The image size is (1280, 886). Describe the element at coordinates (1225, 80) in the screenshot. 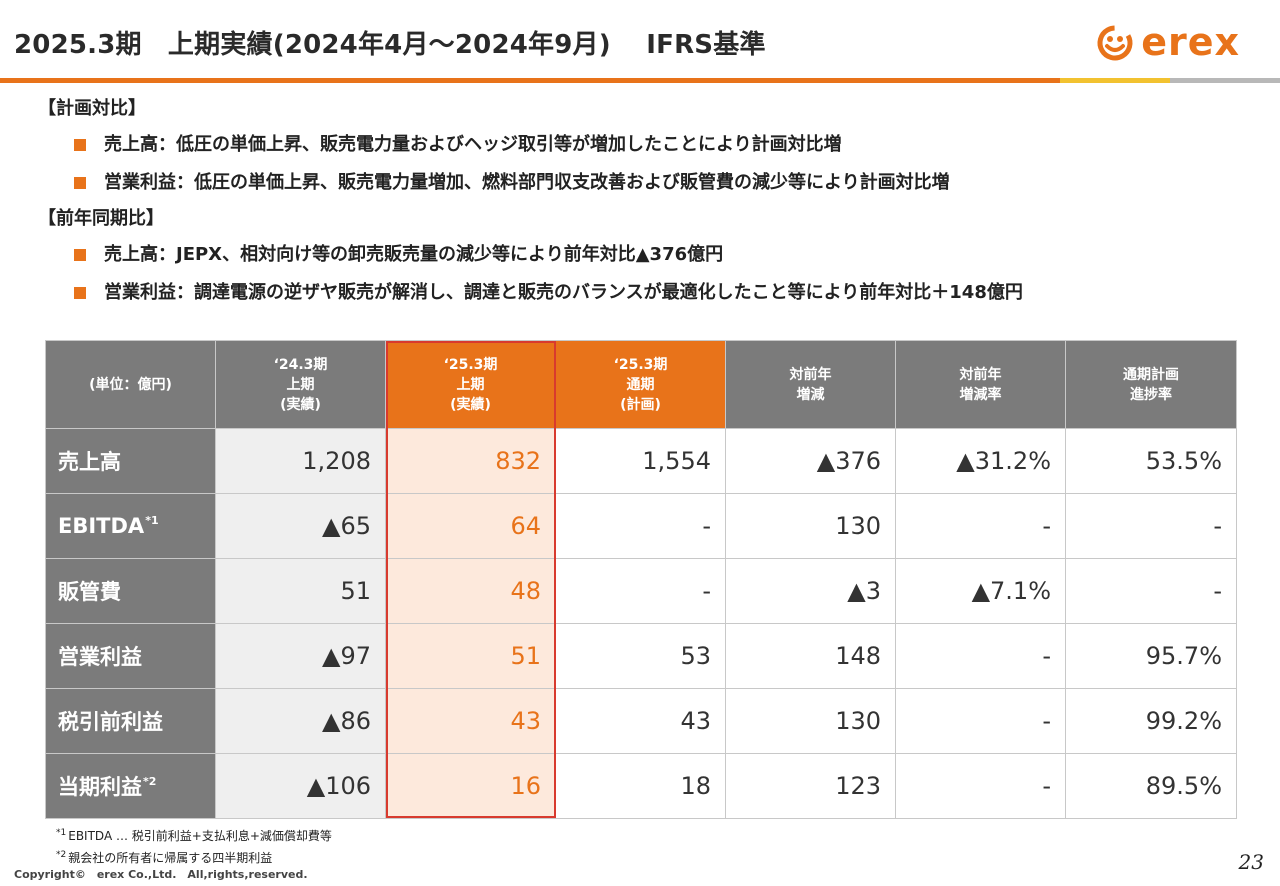

I see `header-rule-gray` at that location.